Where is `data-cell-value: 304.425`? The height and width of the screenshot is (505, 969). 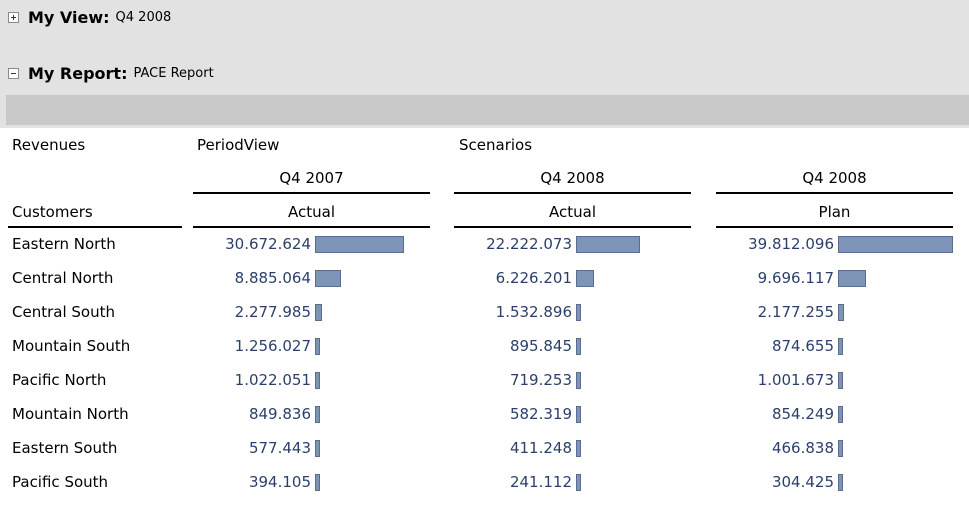 data-cell-value: 304.425 is located at coordinates (802, 482).